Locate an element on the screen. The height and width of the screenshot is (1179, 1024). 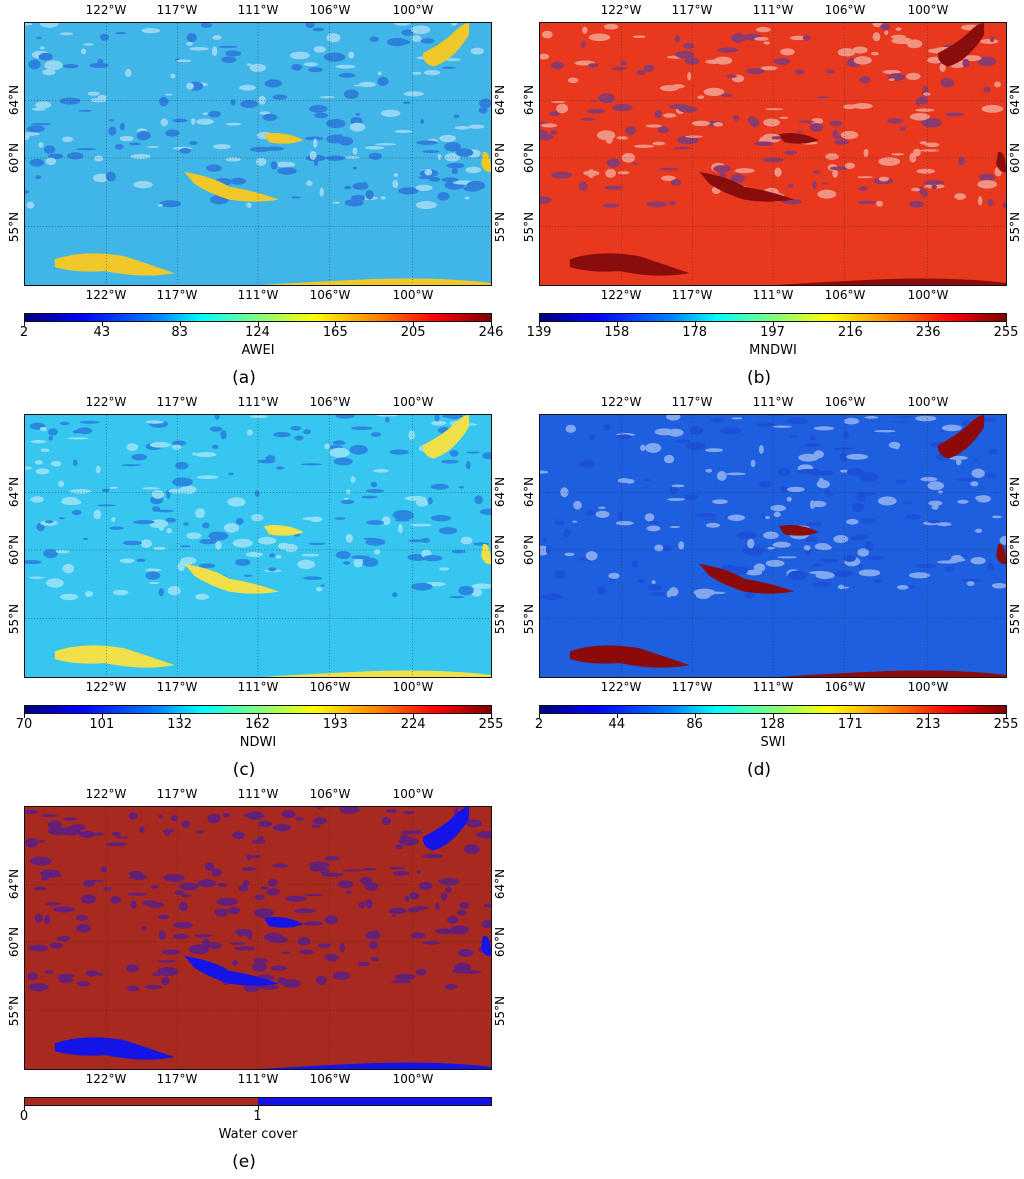
colorbar-tick is located at coordinates (258, 1108).